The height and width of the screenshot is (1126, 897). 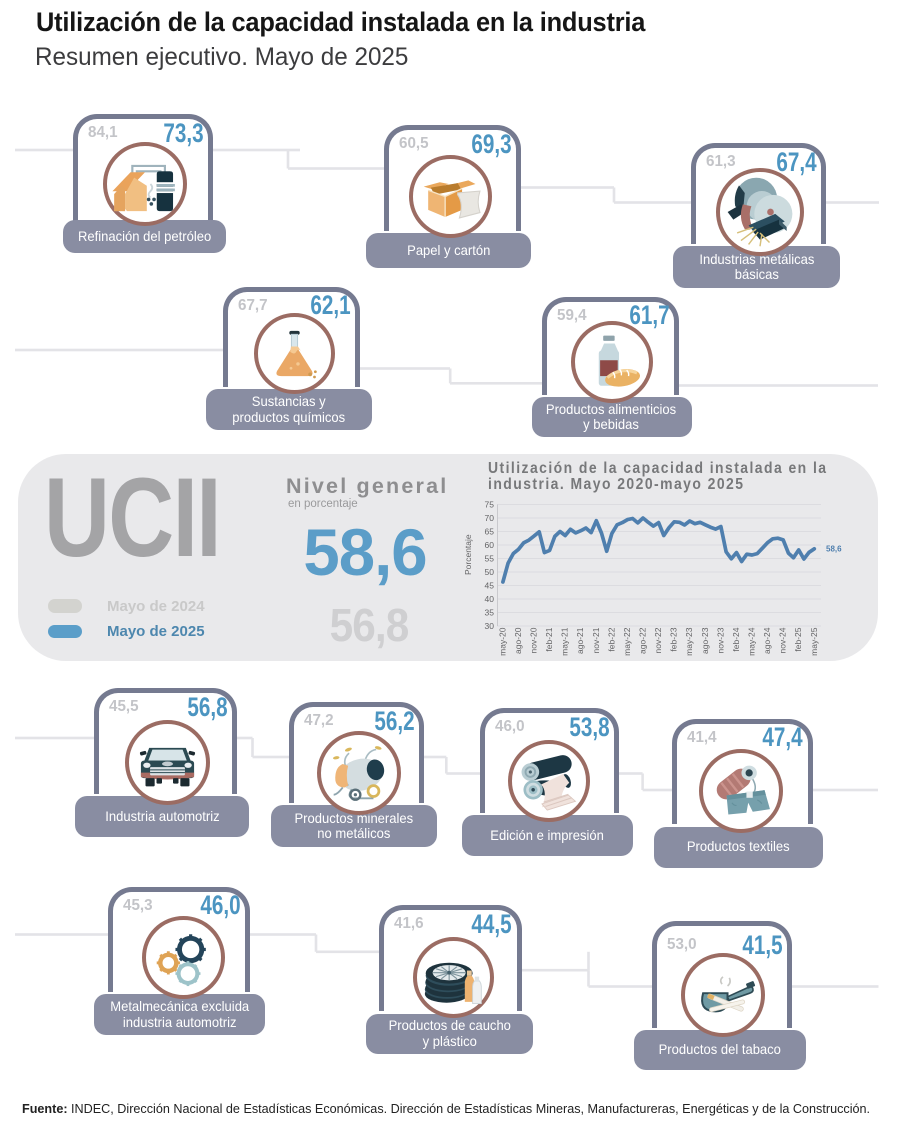 I want to click on svg-text: 55, so click(x=490, y=558).